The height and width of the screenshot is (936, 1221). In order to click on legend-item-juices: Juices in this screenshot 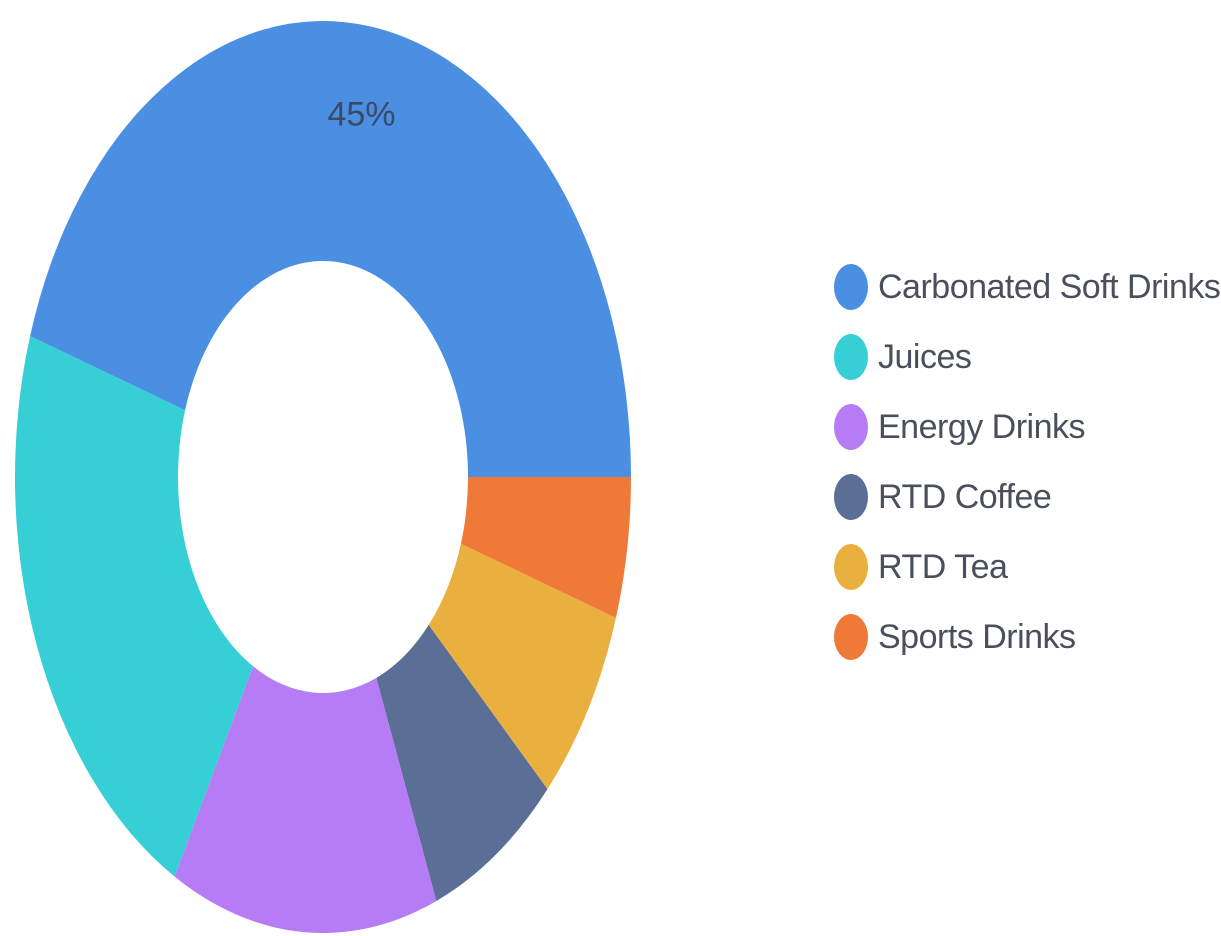, I will do `click(1026, 357)`.